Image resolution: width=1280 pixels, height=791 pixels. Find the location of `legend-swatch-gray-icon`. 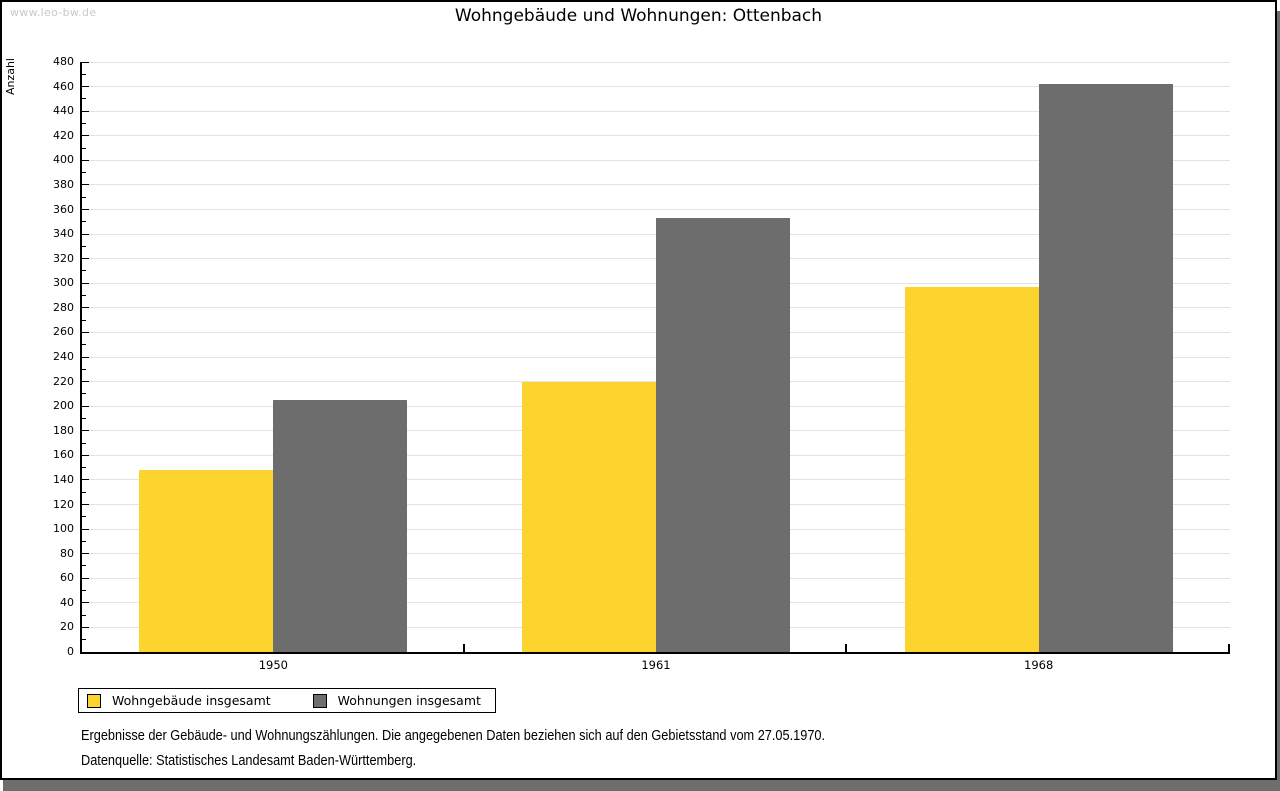

legend-swatch-gray-icon is located at coordinates (319, 700).